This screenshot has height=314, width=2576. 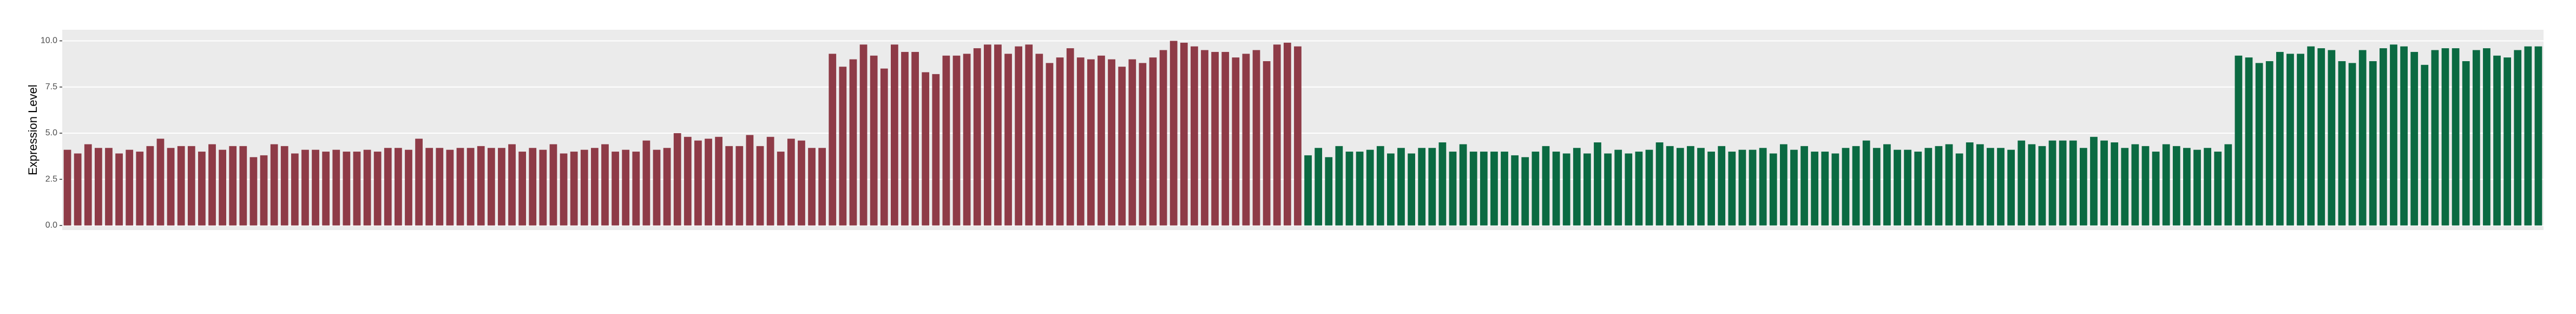 I want to click on y-tick-label: 7.5, so click(x=51, y=86).